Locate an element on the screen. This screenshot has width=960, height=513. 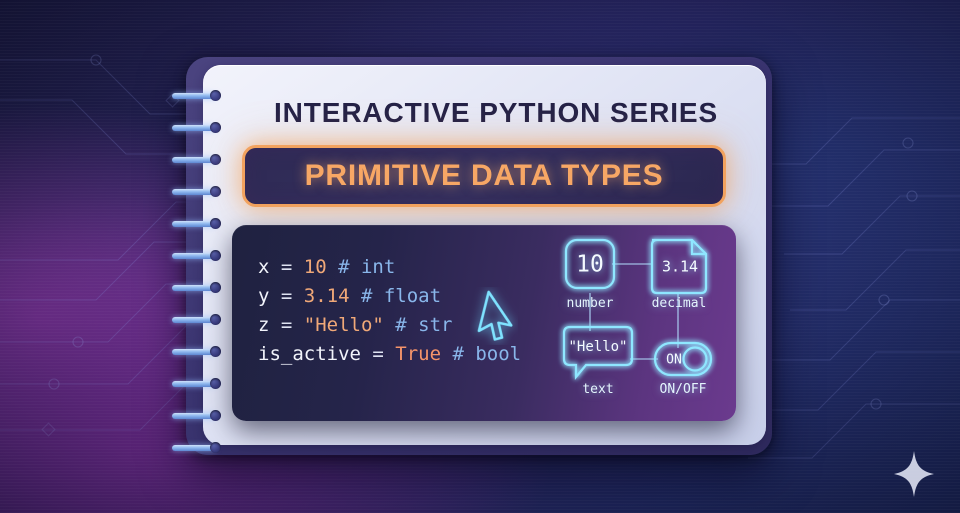
code-token: # float is located at coordinates (395, 296).